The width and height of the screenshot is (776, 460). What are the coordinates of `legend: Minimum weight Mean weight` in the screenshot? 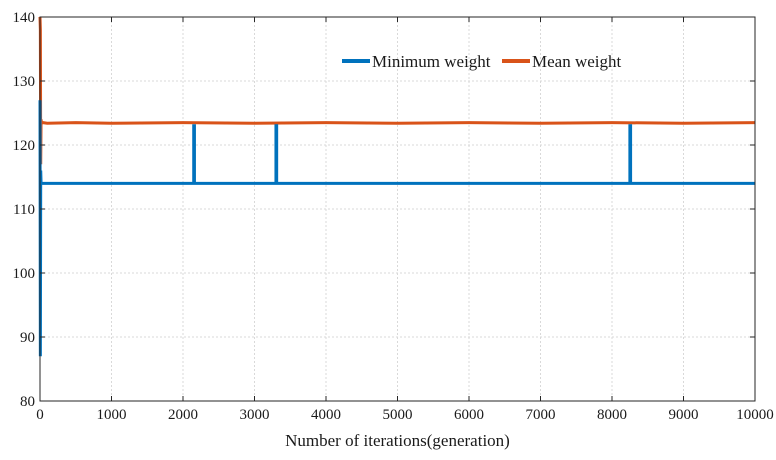 It's located at (482, 61).